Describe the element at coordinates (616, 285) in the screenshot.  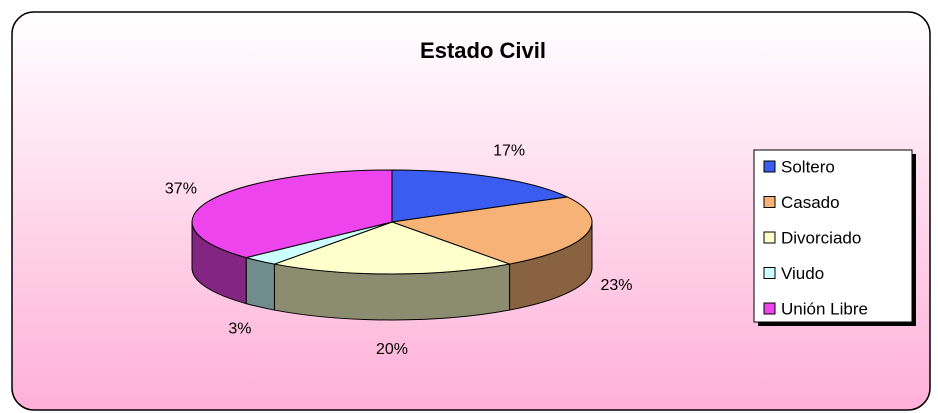
I see `data-label: 23%` at that location.